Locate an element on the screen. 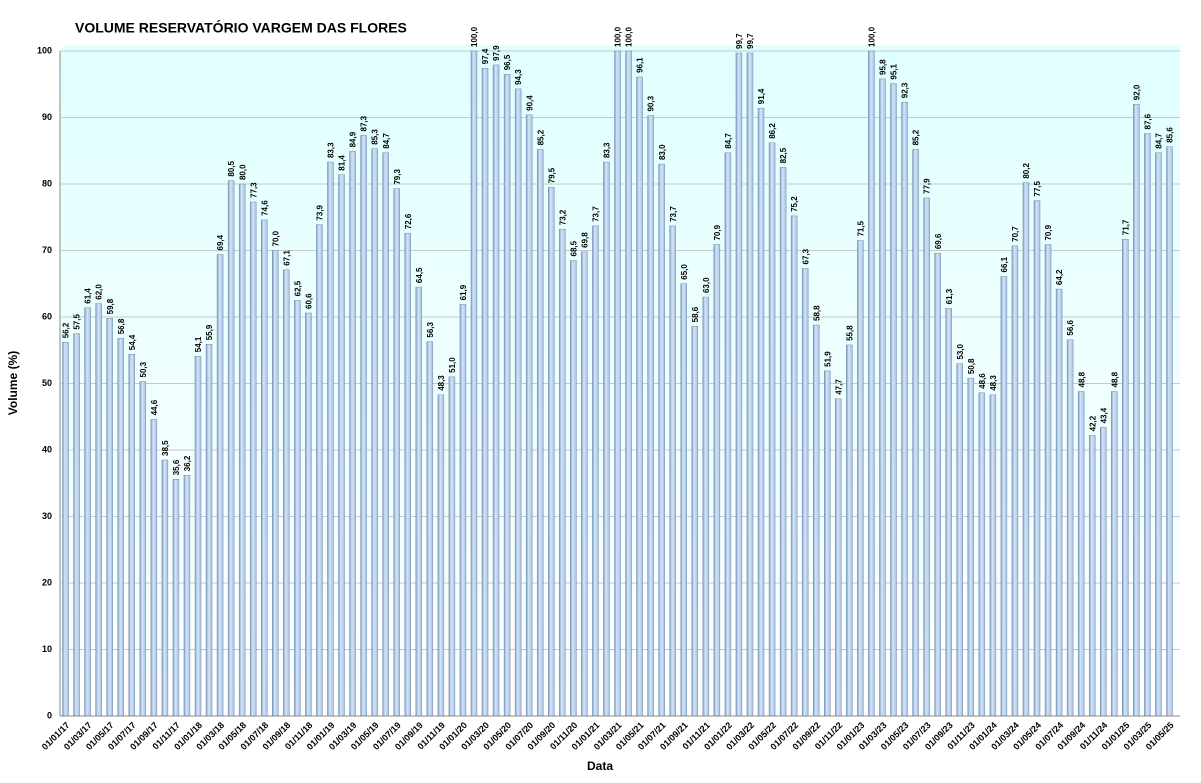 This screenshot has height=783, width=1201. value-label: 44,6 is located at coordinates (154, 407).